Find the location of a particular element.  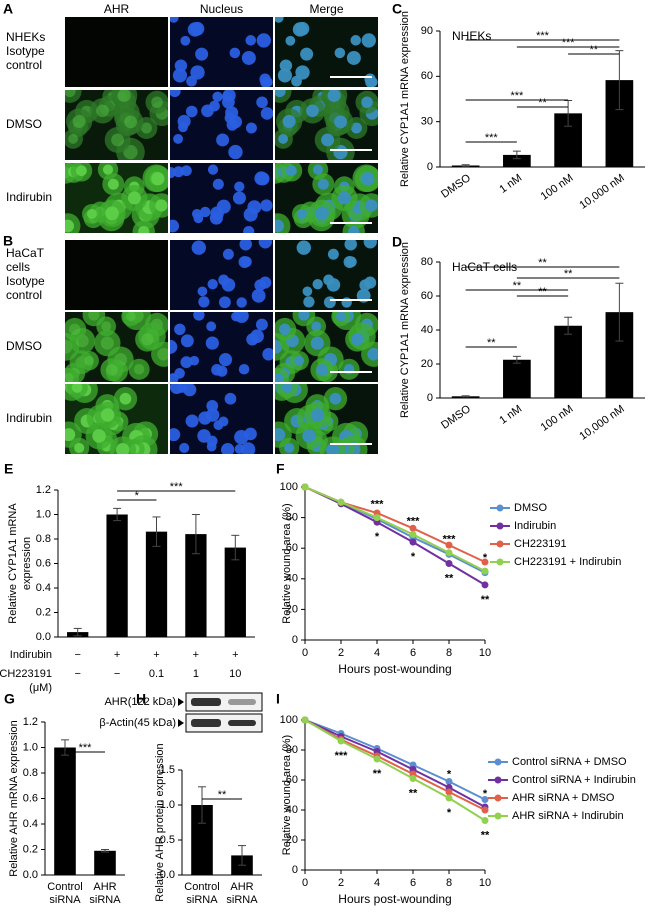

panel-label: D is located at coordinates (397, 242).